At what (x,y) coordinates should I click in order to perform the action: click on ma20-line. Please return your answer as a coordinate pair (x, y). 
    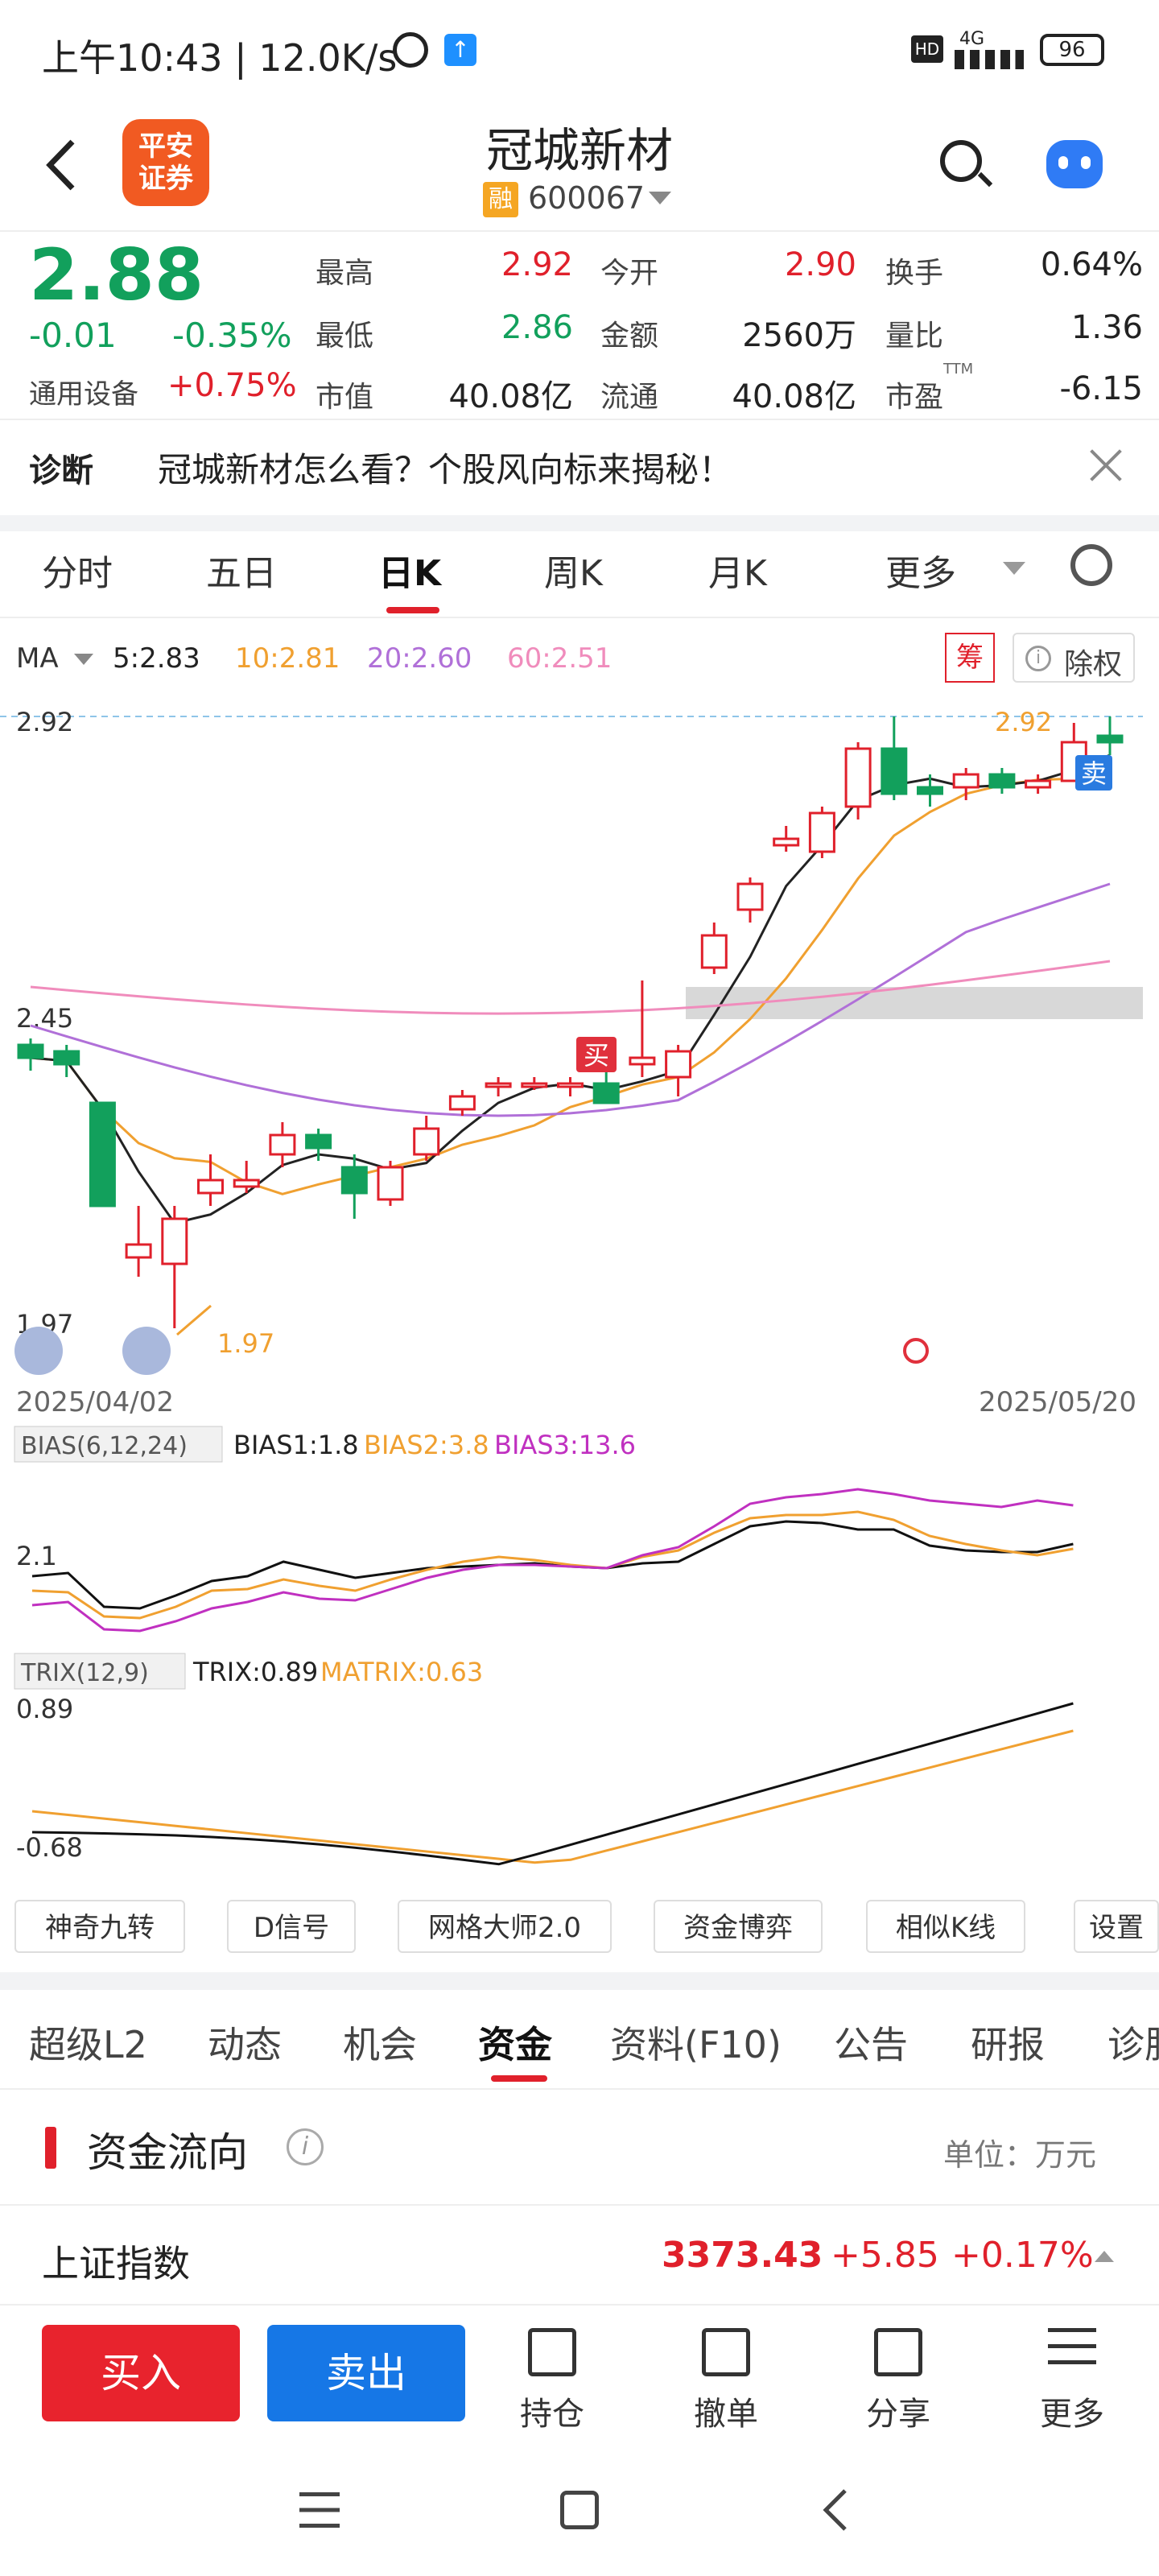
    Looking at the image, I should click on (570, 999).